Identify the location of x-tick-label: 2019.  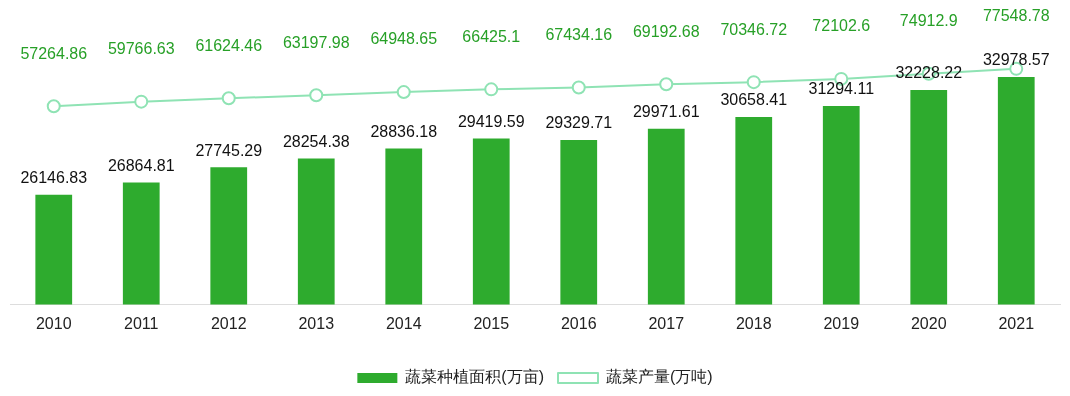
(841, 324).